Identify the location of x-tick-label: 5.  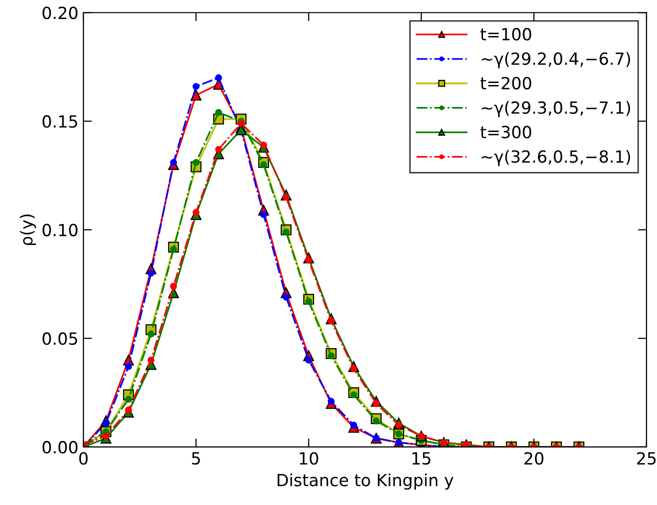
(196, 458).